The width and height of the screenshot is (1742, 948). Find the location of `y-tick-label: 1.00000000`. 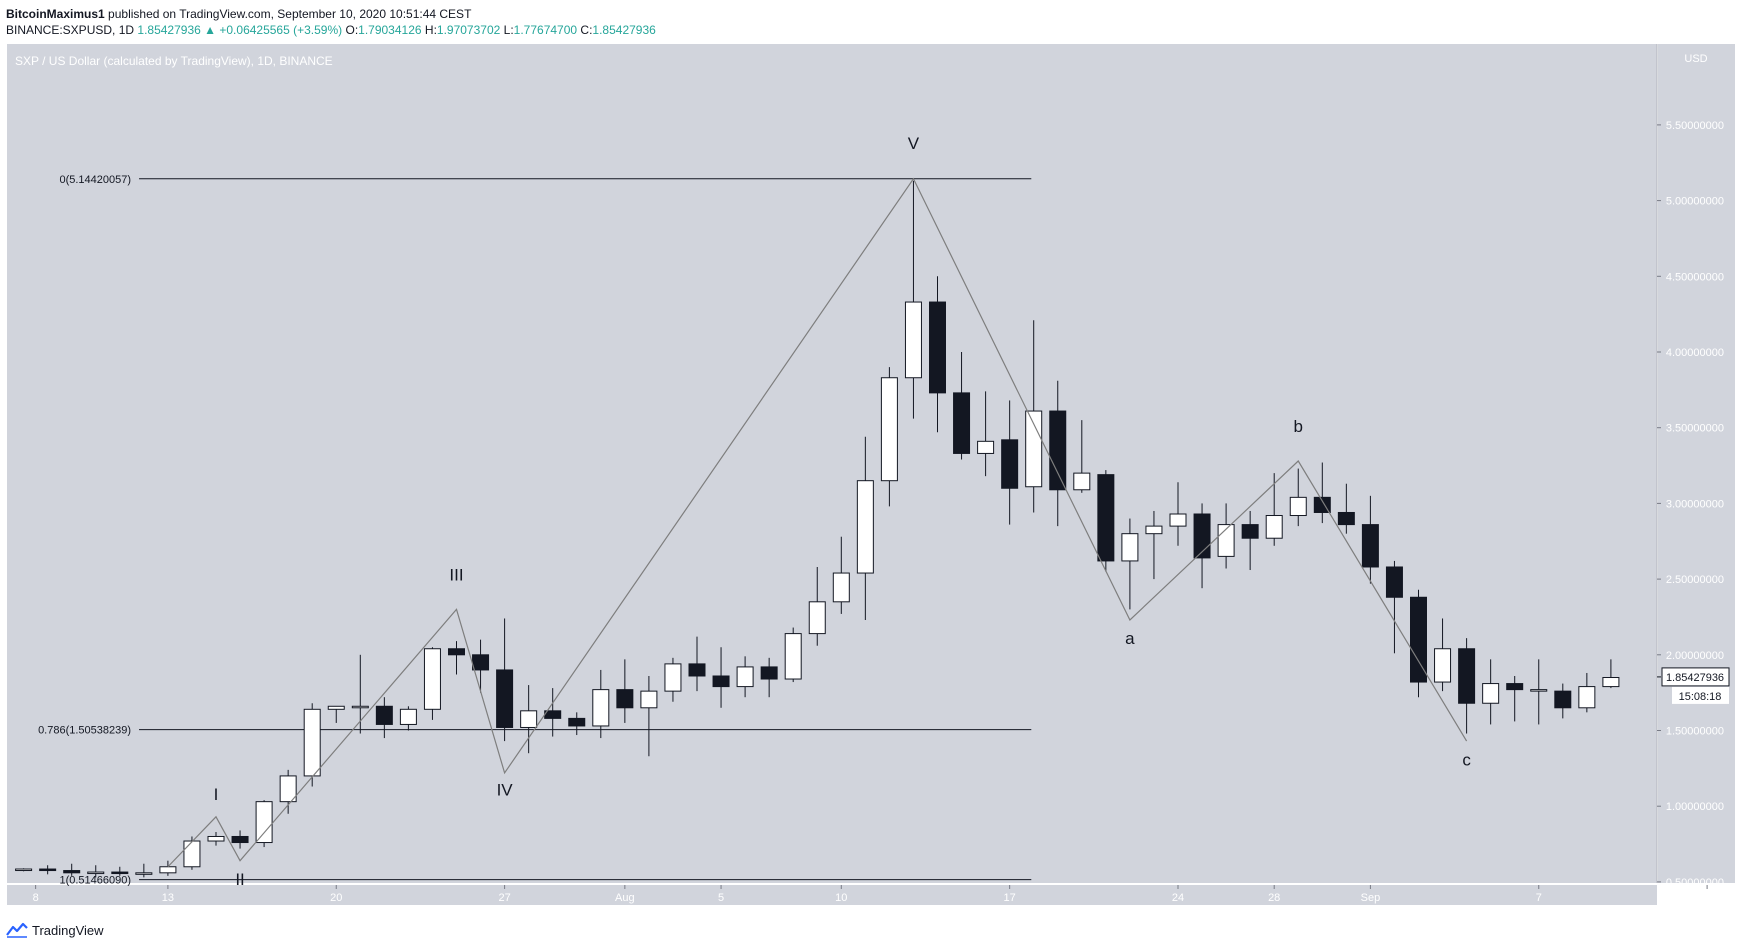

y-tick-label: 1.00000000 is located at coordinates (1695, 807).